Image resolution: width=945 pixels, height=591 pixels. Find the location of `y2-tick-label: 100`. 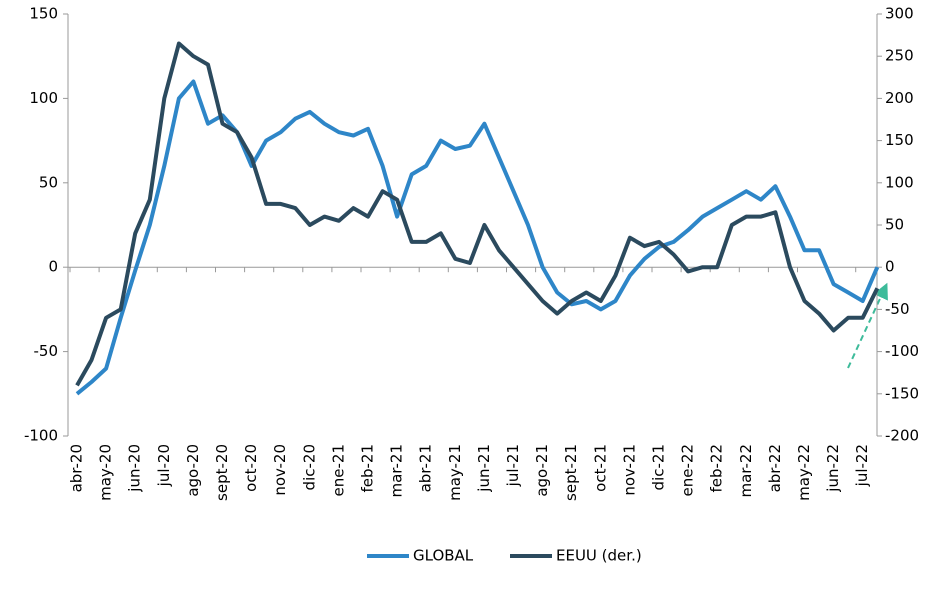

y2-tick-label: 100 is located at coordinates (899, 182).